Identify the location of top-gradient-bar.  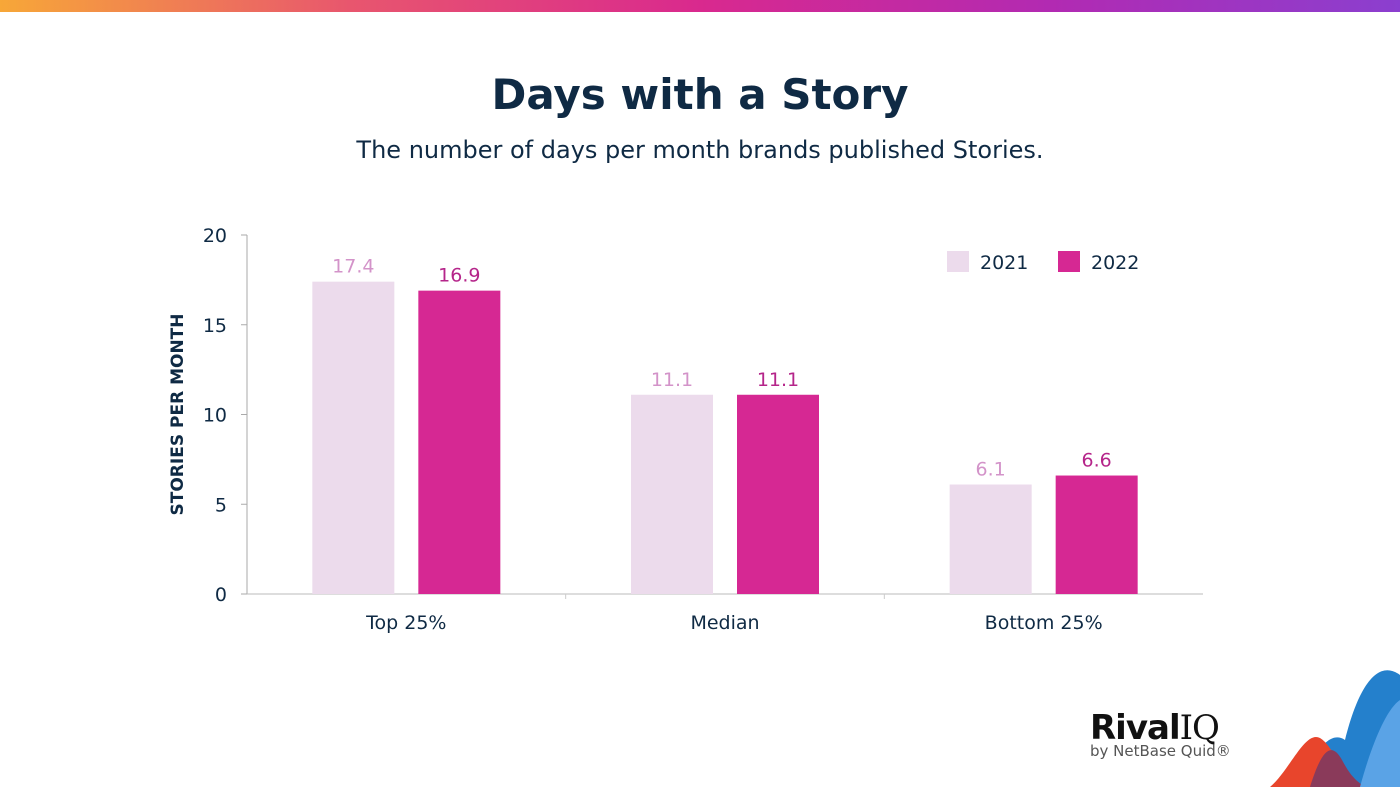
(700, 6).